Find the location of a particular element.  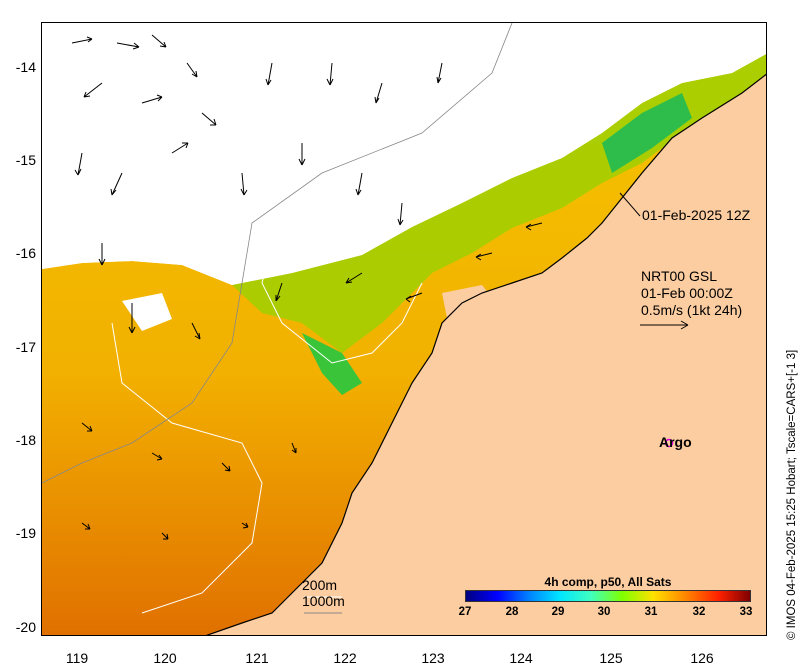

colorbar-tick: 29 is located at coordinates (558, 612).